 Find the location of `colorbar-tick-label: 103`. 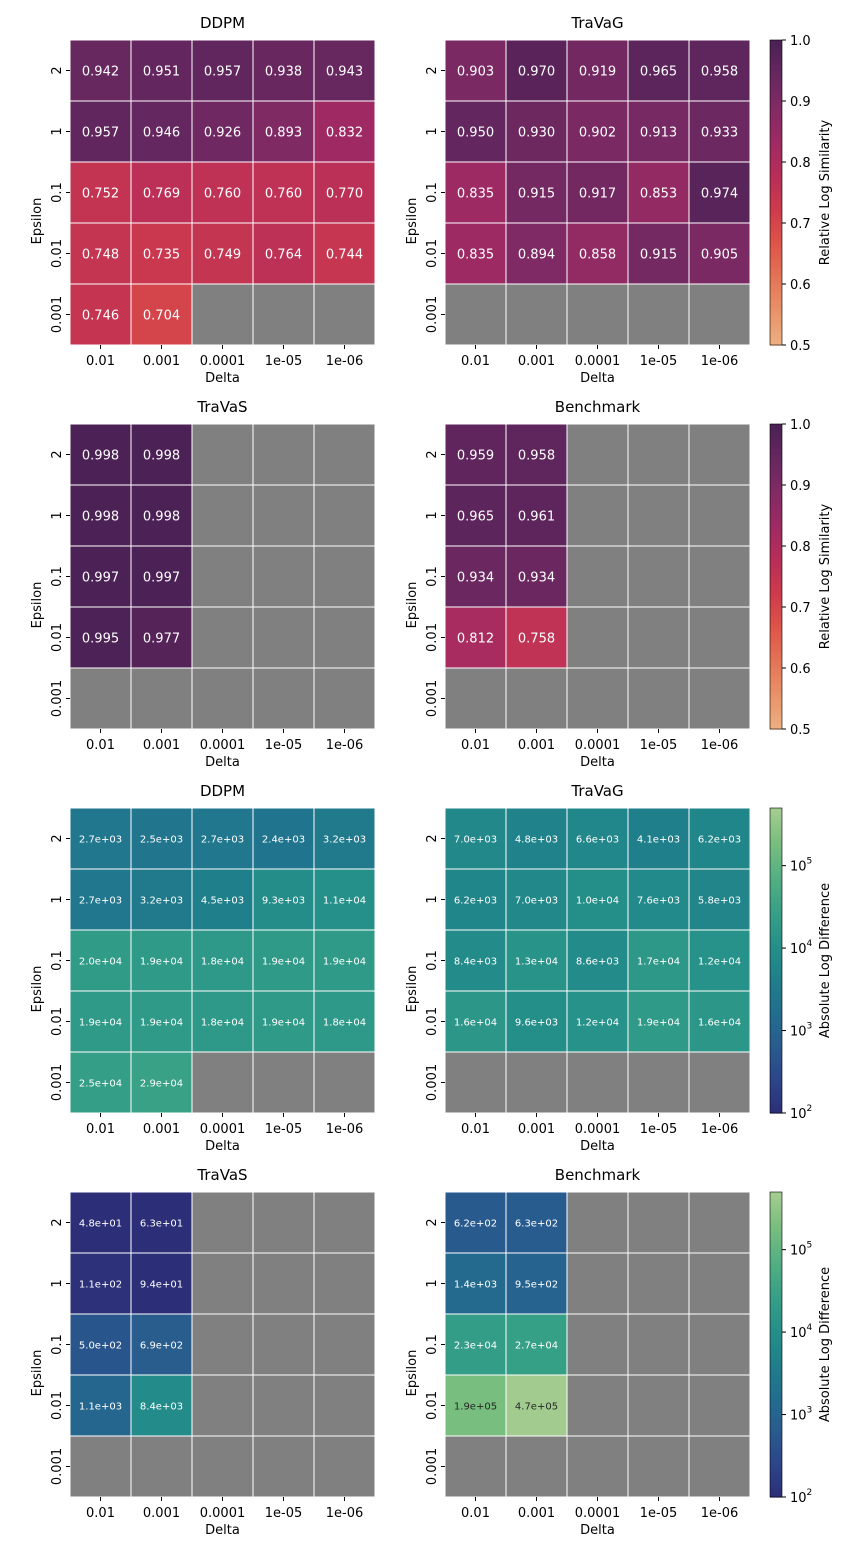

colorbar-tick-label: 103 is located at coordinates (801, 1415).